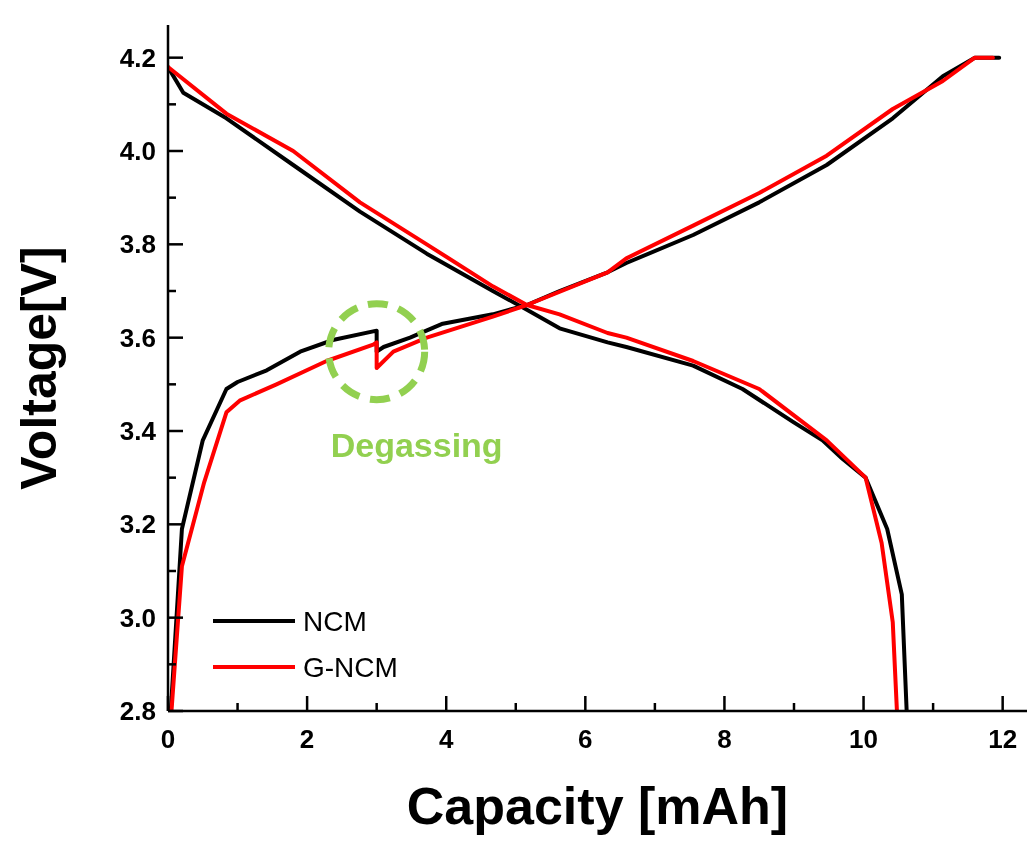 The image size is (1029, 850). What do you see at coordinates (137, 244) in the screenshot?
I see `y-tick-label: 3.8` at bounding box center [137, 244].